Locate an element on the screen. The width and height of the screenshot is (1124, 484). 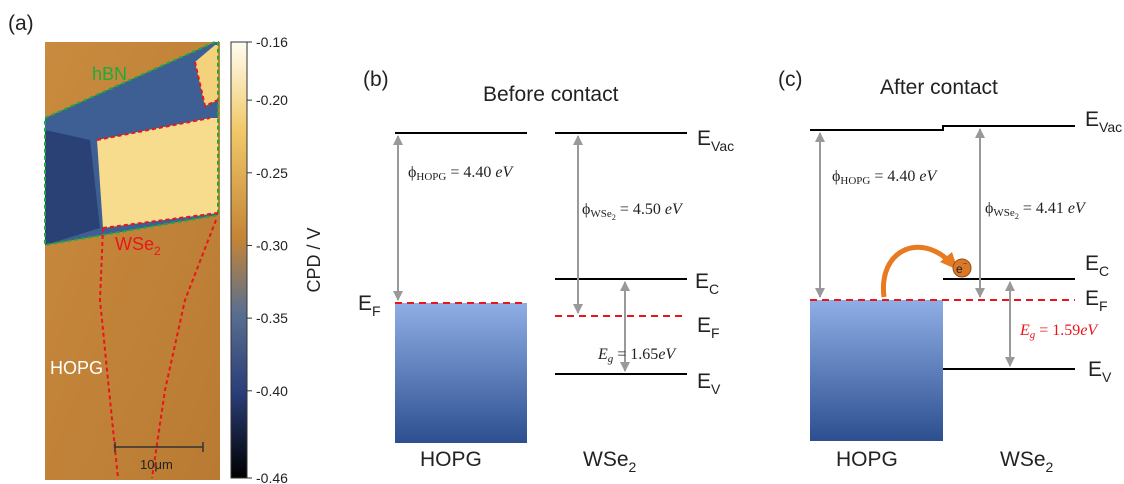
band-gap: Eg = 1.65eV is located at coordinates (637, 355).